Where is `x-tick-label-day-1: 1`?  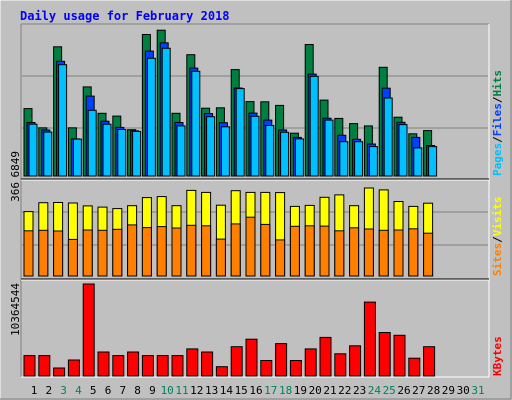
x-tick-label-day-1: 1 is located at coordinates (34, 390).